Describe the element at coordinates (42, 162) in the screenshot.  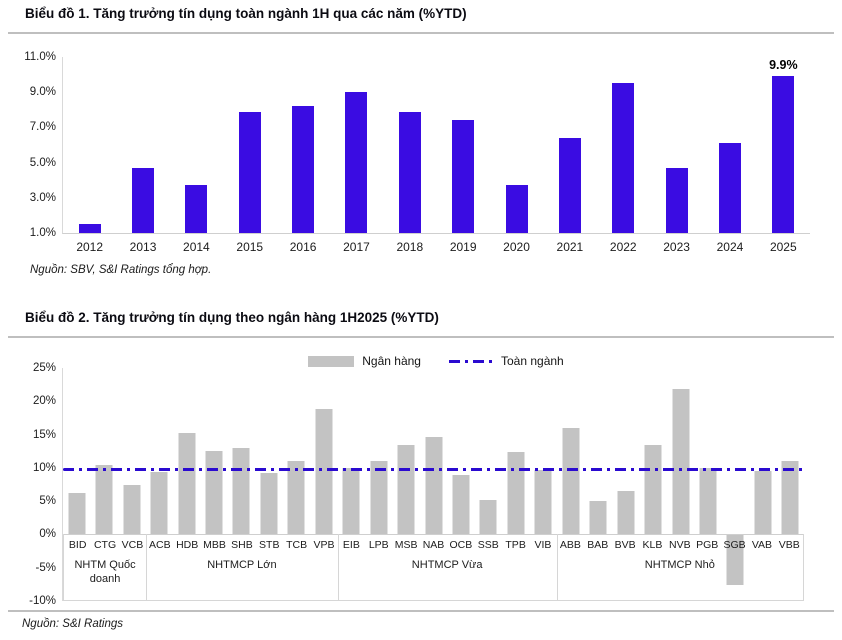
I see `y-tick-label: 5.0%` at that location.